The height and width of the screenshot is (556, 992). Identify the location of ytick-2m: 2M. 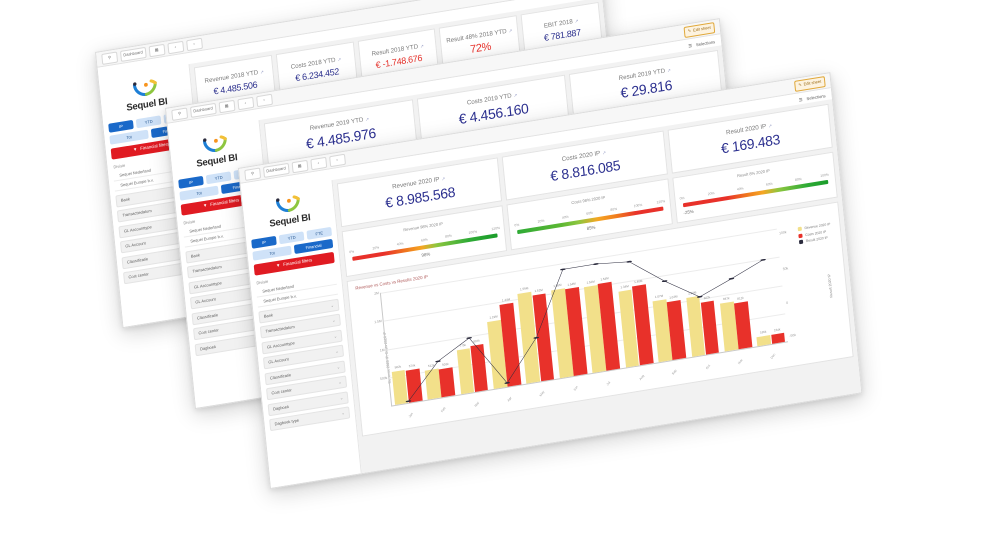
(377, 293).